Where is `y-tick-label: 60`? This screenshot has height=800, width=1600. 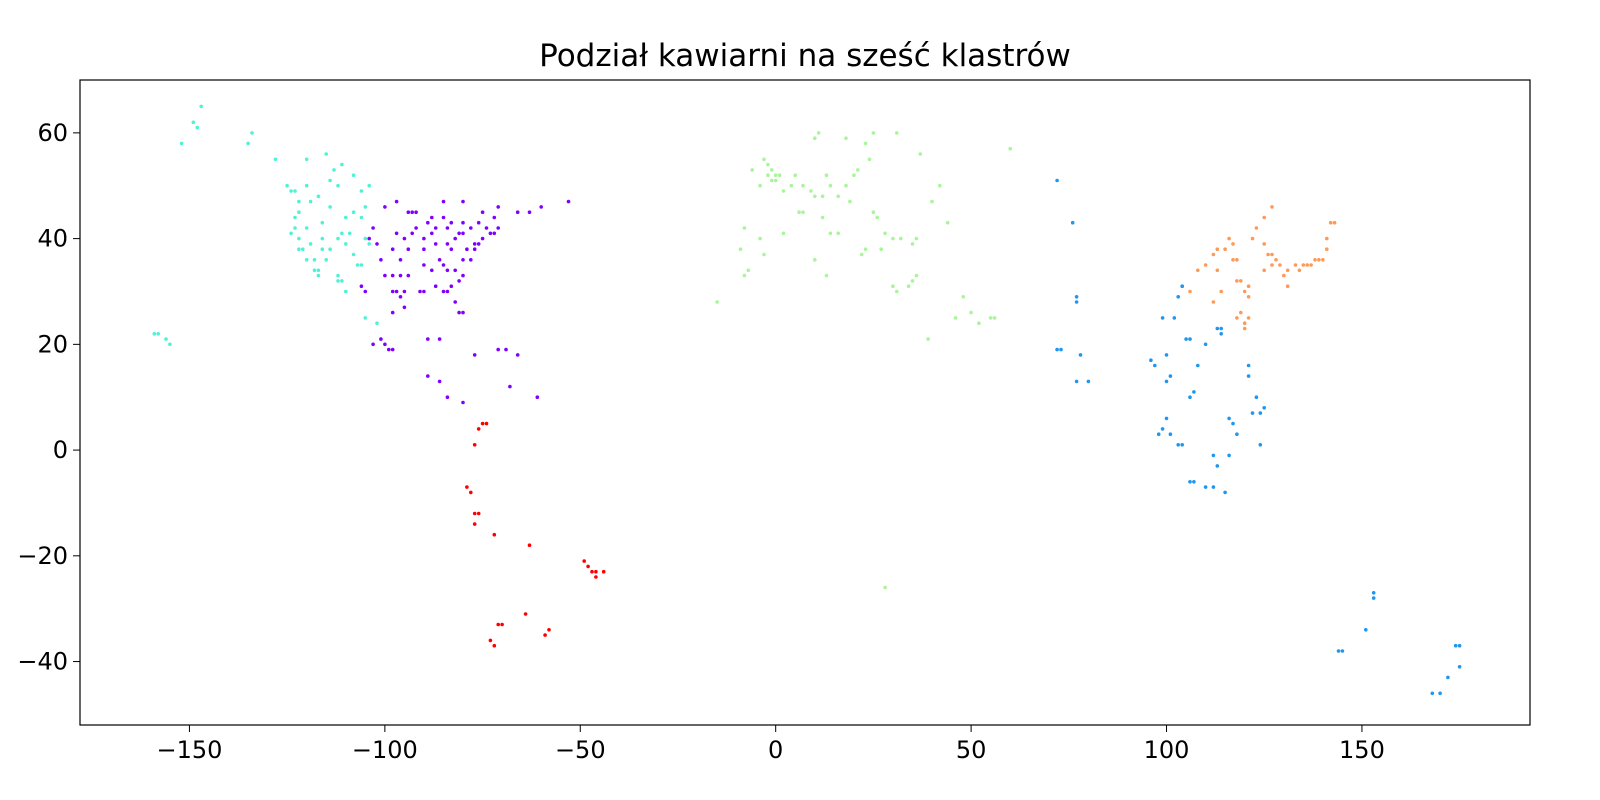
y-tick-label: 60 is located at coordinates (52, 133).